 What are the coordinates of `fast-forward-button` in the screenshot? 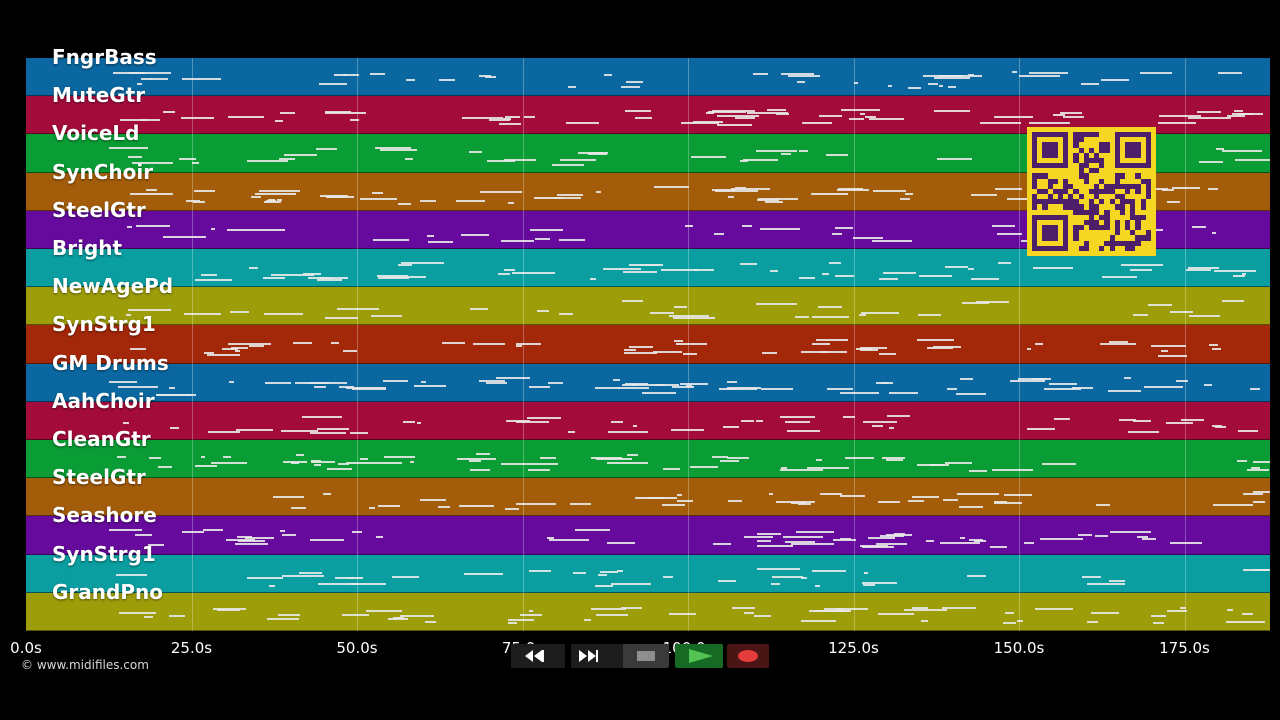 It's located at (598, 656).